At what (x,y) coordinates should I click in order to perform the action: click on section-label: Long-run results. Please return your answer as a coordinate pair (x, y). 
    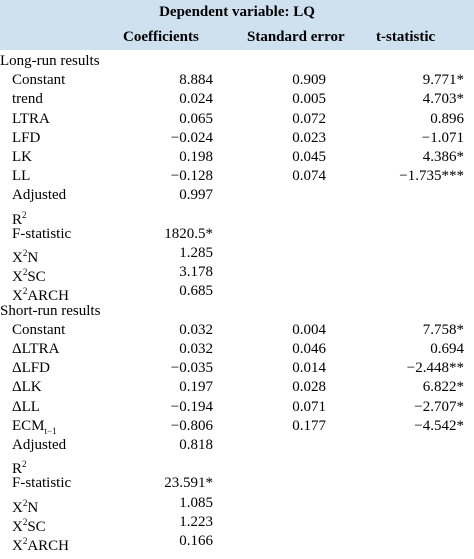
    Looking at the image, I should click on (50, 61).